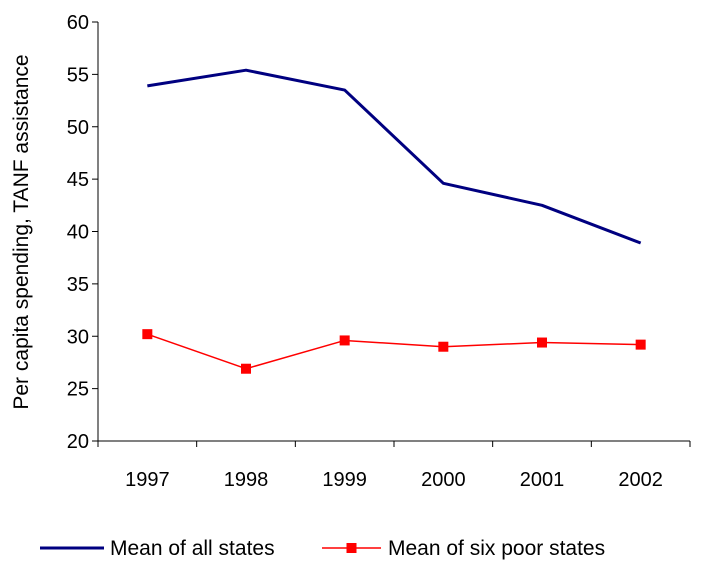 This screenshot has width=702, height=562. What do you see at coordinates (351, 548) in the screenshot?
I see `legend-swatch-marker` at bounding box center [351, 548].